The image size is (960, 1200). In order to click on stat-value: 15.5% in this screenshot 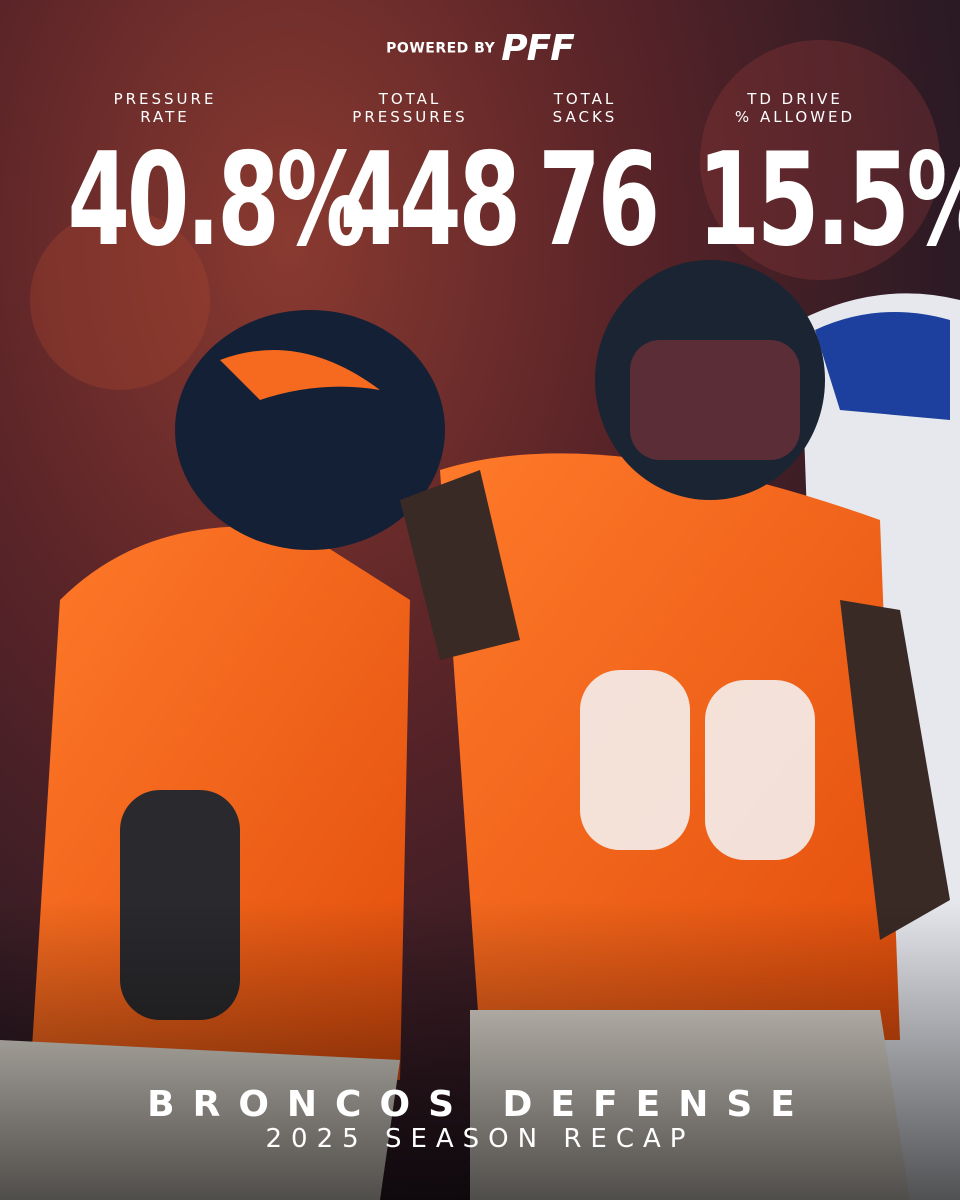, I will do `click(828, 200)`.